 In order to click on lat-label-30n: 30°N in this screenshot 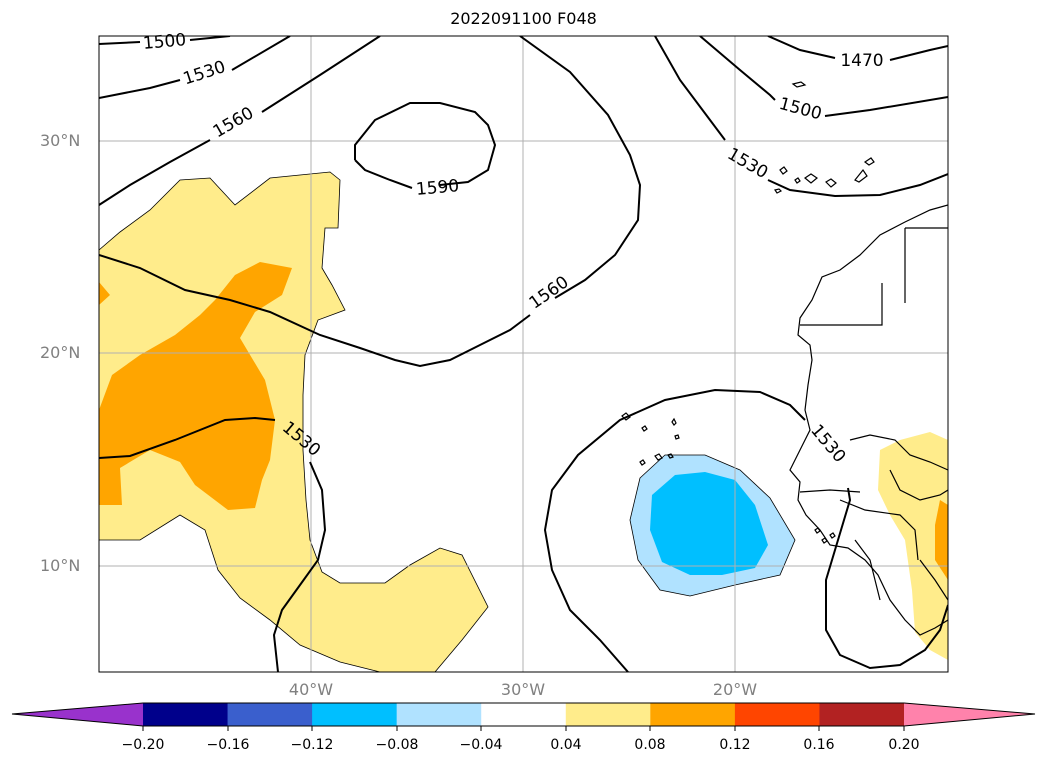, I will do `click(60, 140)`.